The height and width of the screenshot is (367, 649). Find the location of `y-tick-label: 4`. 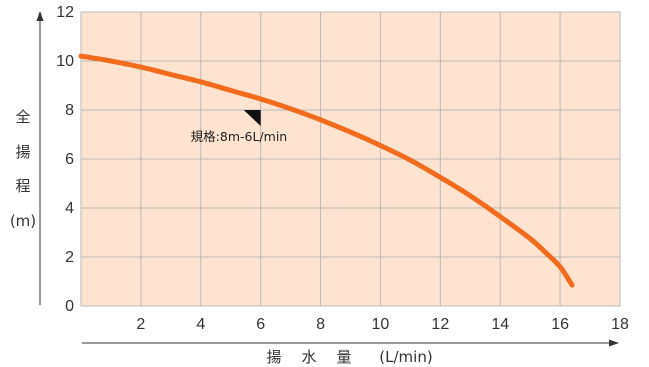

y-tick-label: 4 is located at coordinates (69, 208).